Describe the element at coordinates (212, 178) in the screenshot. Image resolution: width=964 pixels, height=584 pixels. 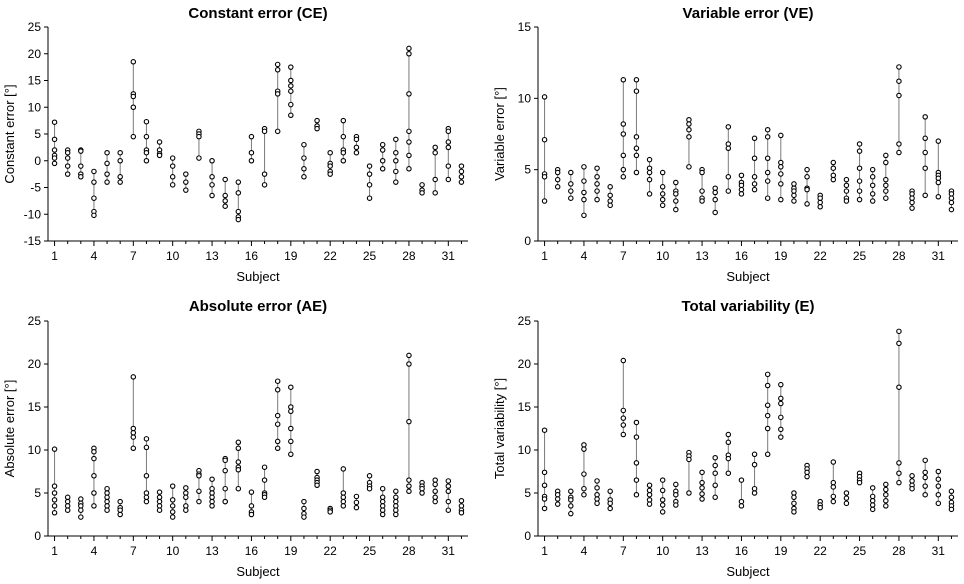
I see `subject-13-series` at that location.